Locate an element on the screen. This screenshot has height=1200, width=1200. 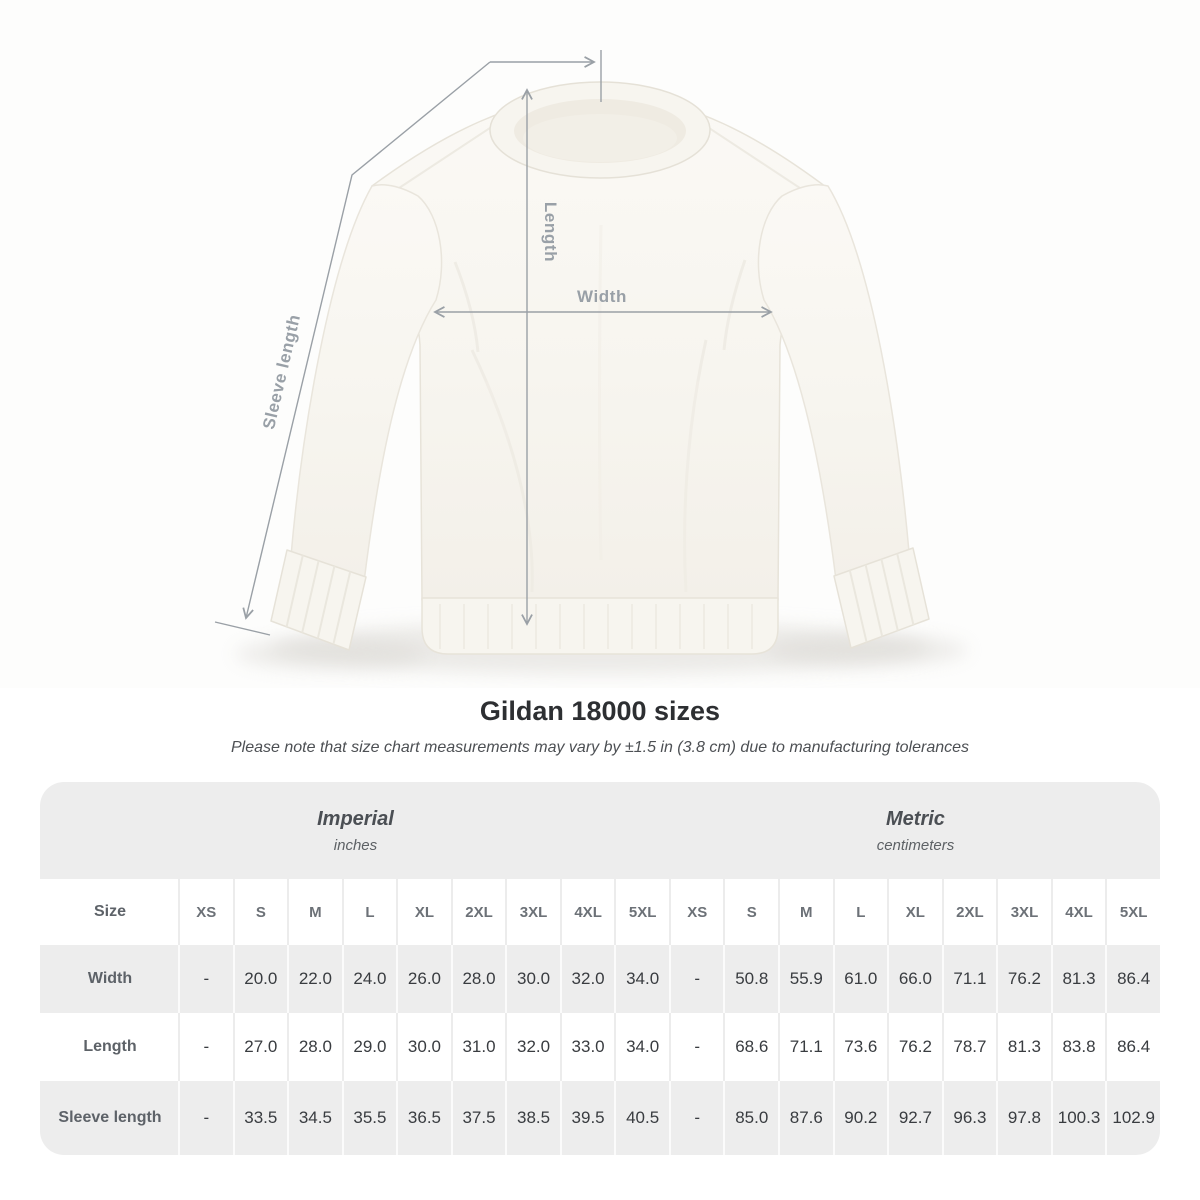
row-label: Length is located at coordinates (110, 1047).